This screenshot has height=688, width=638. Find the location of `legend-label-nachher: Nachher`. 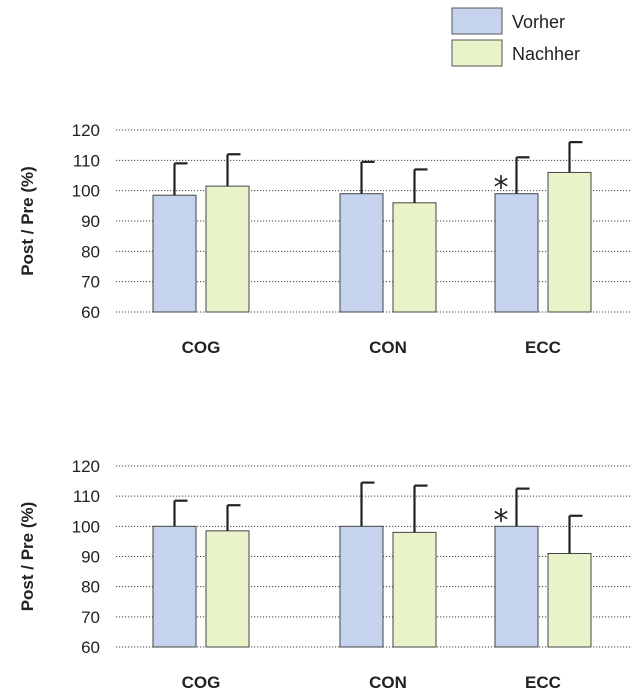

legend-label-nachher: Nachher is located at coordinates (546, 54).